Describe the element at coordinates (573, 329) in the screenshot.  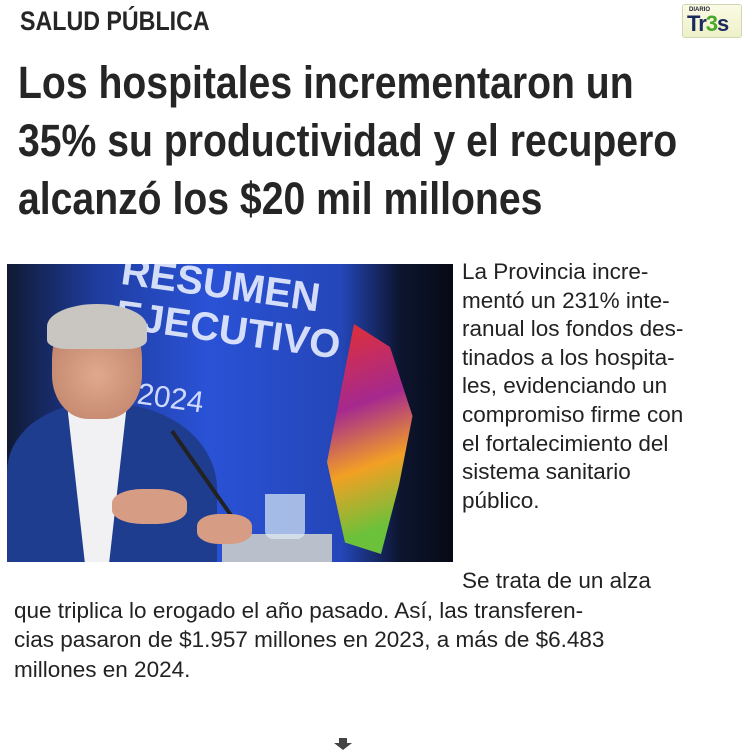
I see `text-line: ranual los fondos des-` at that location.